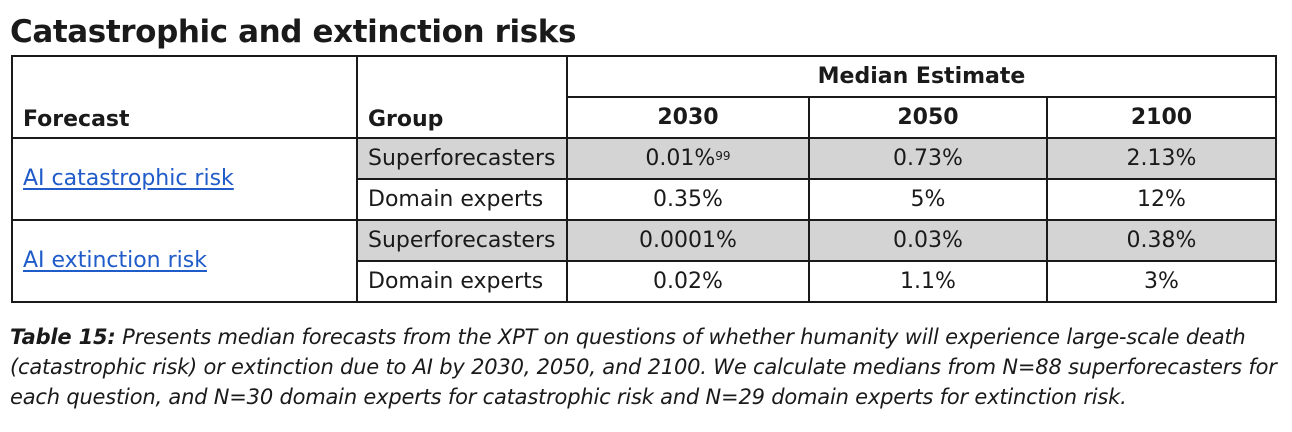 The image size is (1292, 432). I want to click on header-year-2100: 2100, so click(1161, 117).